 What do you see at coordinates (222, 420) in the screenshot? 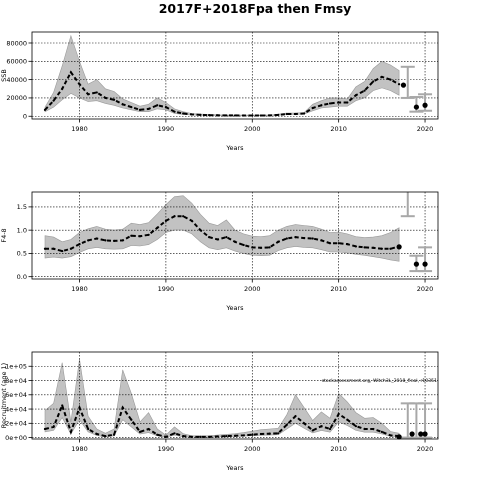
I see `estimate-line` at bounding box center [222, 420].